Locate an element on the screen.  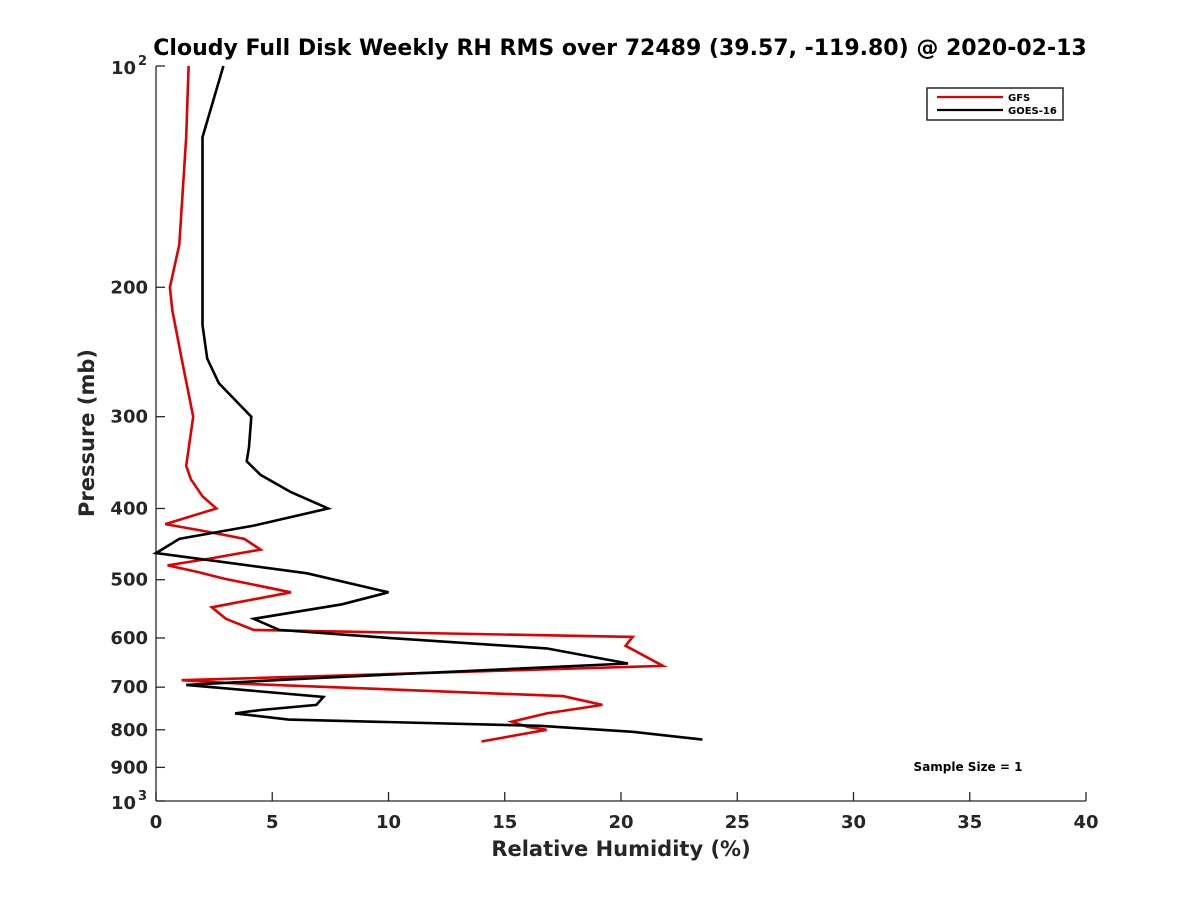
y-tick-label: 300 is located at coordinates (129, 417).